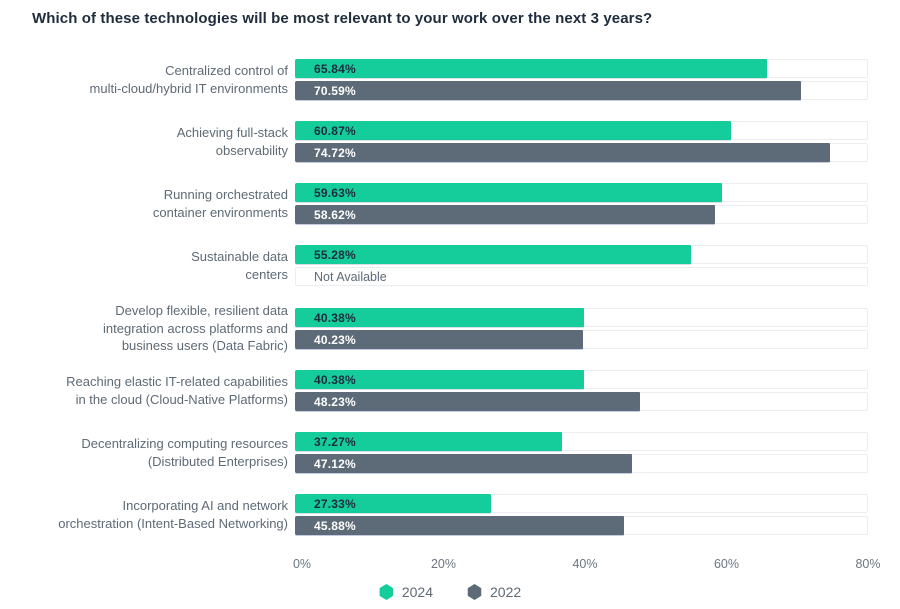  I want to click on bar-value-label: 70.59%, so click(335, 90).